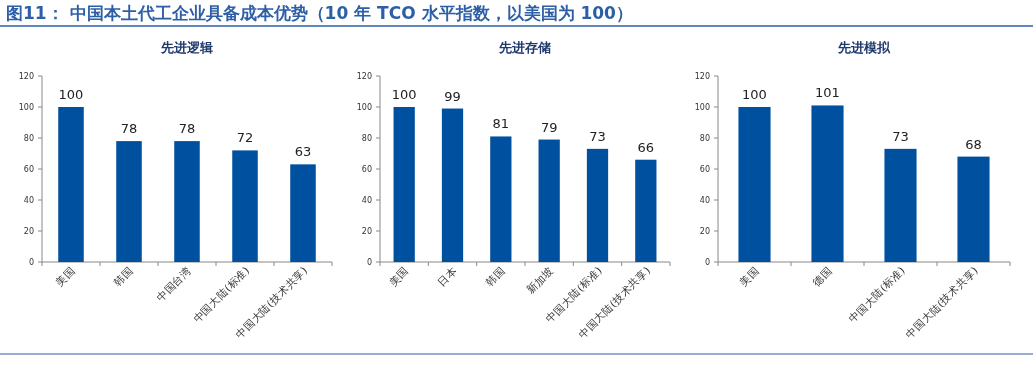 This screenshot has height=385, width=1033. What do you see at coordinates (501, 124) in the screenshot?
I see `data-label: 81` at bounding box center [501, 124].